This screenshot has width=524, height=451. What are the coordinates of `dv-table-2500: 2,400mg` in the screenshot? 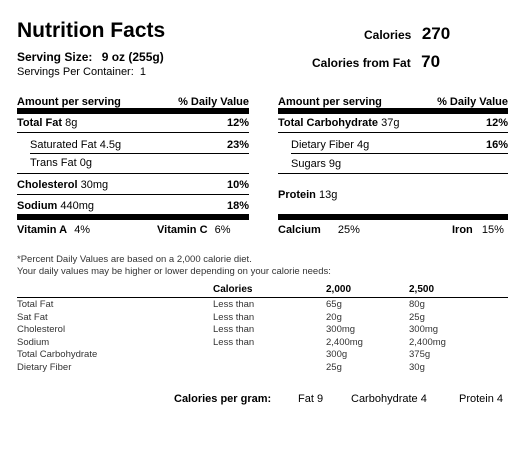 It's located at (427, 342).